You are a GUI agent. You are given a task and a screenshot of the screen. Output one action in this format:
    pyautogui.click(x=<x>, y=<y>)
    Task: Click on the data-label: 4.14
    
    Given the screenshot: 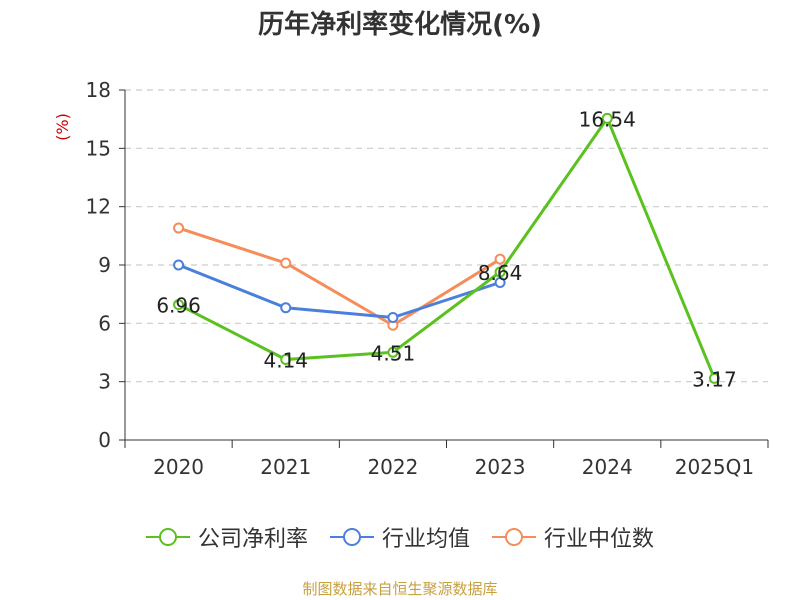 What is the action you would take?
    pyautogui.click(x=285, y=361)
    